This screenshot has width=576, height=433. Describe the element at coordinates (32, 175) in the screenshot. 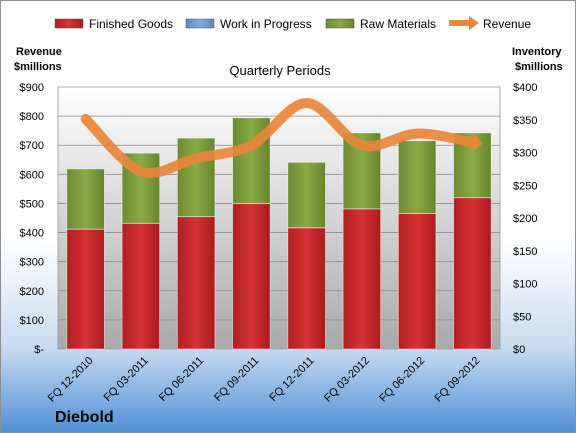

I see `left-tick-label: $600` at that location.